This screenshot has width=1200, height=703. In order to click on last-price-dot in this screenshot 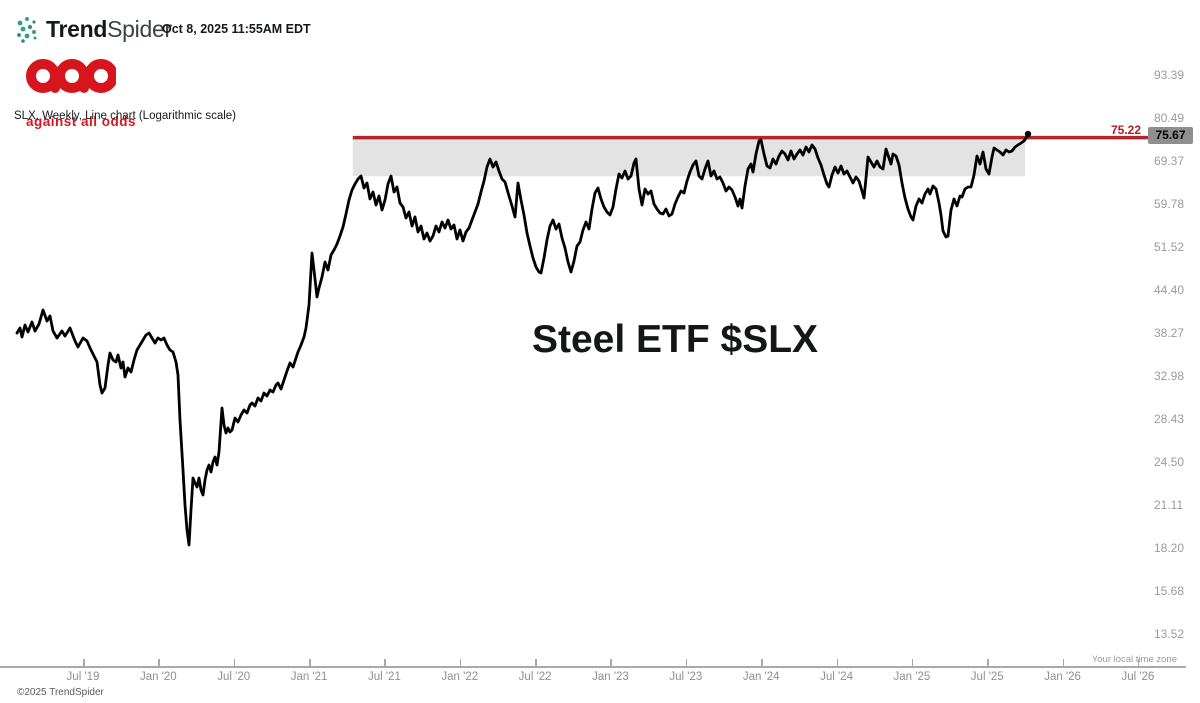, I will do `click(1028, 134)`.